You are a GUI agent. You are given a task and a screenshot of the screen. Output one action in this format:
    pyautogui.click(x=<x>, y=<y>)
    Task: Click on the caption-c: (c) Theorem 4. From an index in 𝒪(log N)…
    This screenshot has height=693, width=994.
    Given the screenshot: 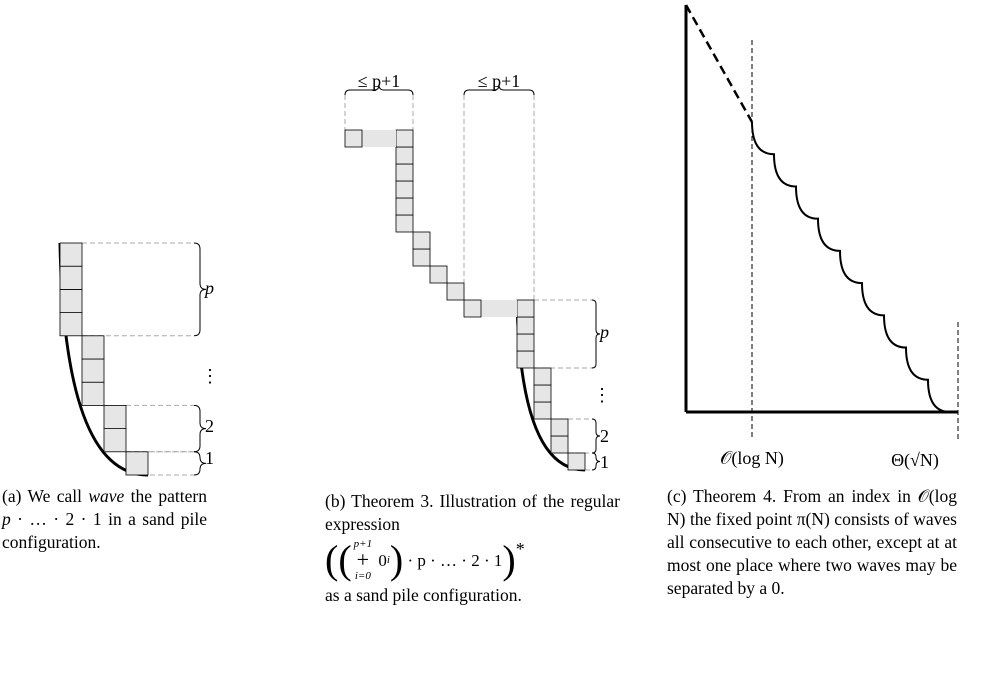 What is the action you would take?
    pyautogui.click(x=812, y=542)
    